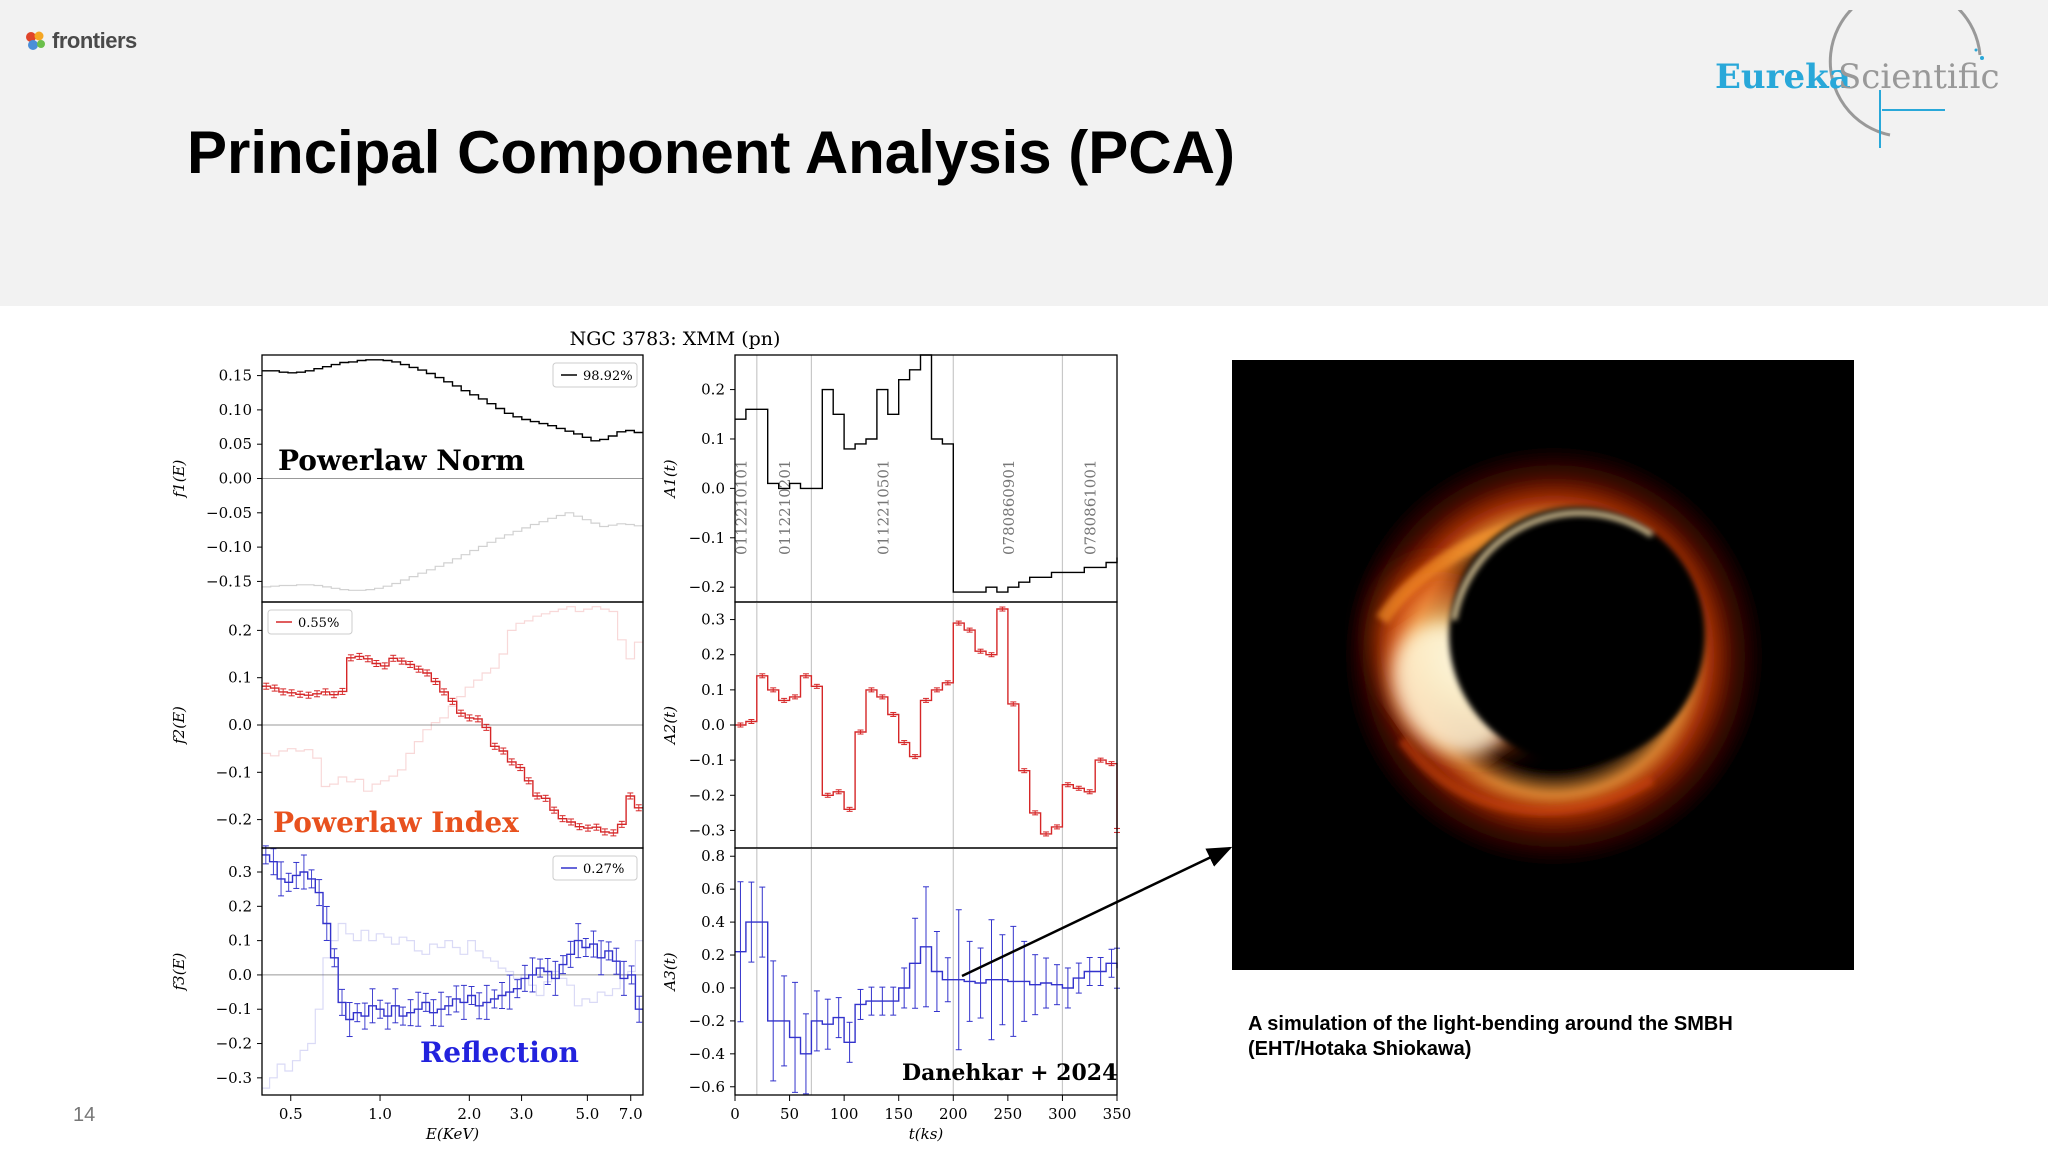 This screenshot has width=2048, height=1152. What do you see at coordinates (94, 40) in the screenshot?
I see `frontiers-wordmark: frontiers` at bounding box center [94, 40].